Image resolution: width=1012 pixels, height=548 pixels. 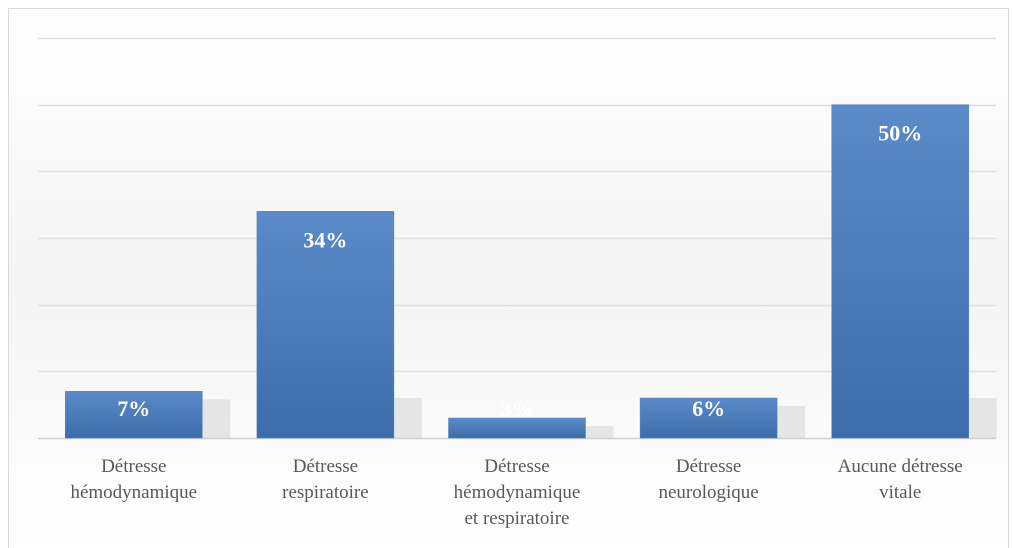 What do you see at coordinates (325, 492) in the screenshot?
I see `x-tick-label-line: respiratoire` at bounding box center [325, 492].